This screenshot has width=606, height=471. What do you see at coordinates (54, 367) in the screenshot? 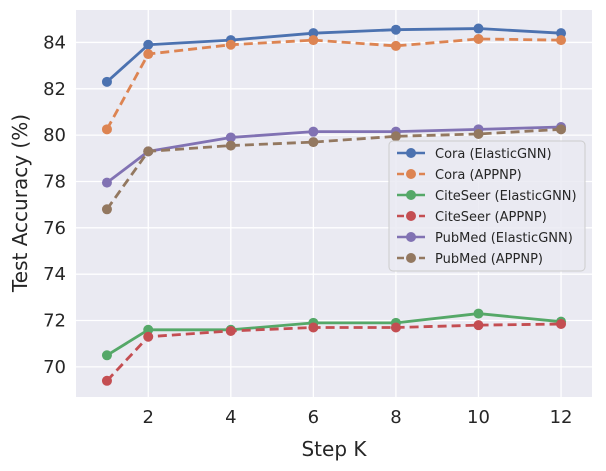
I see `y-tick-label: 70` at bounding box center [54, 367].